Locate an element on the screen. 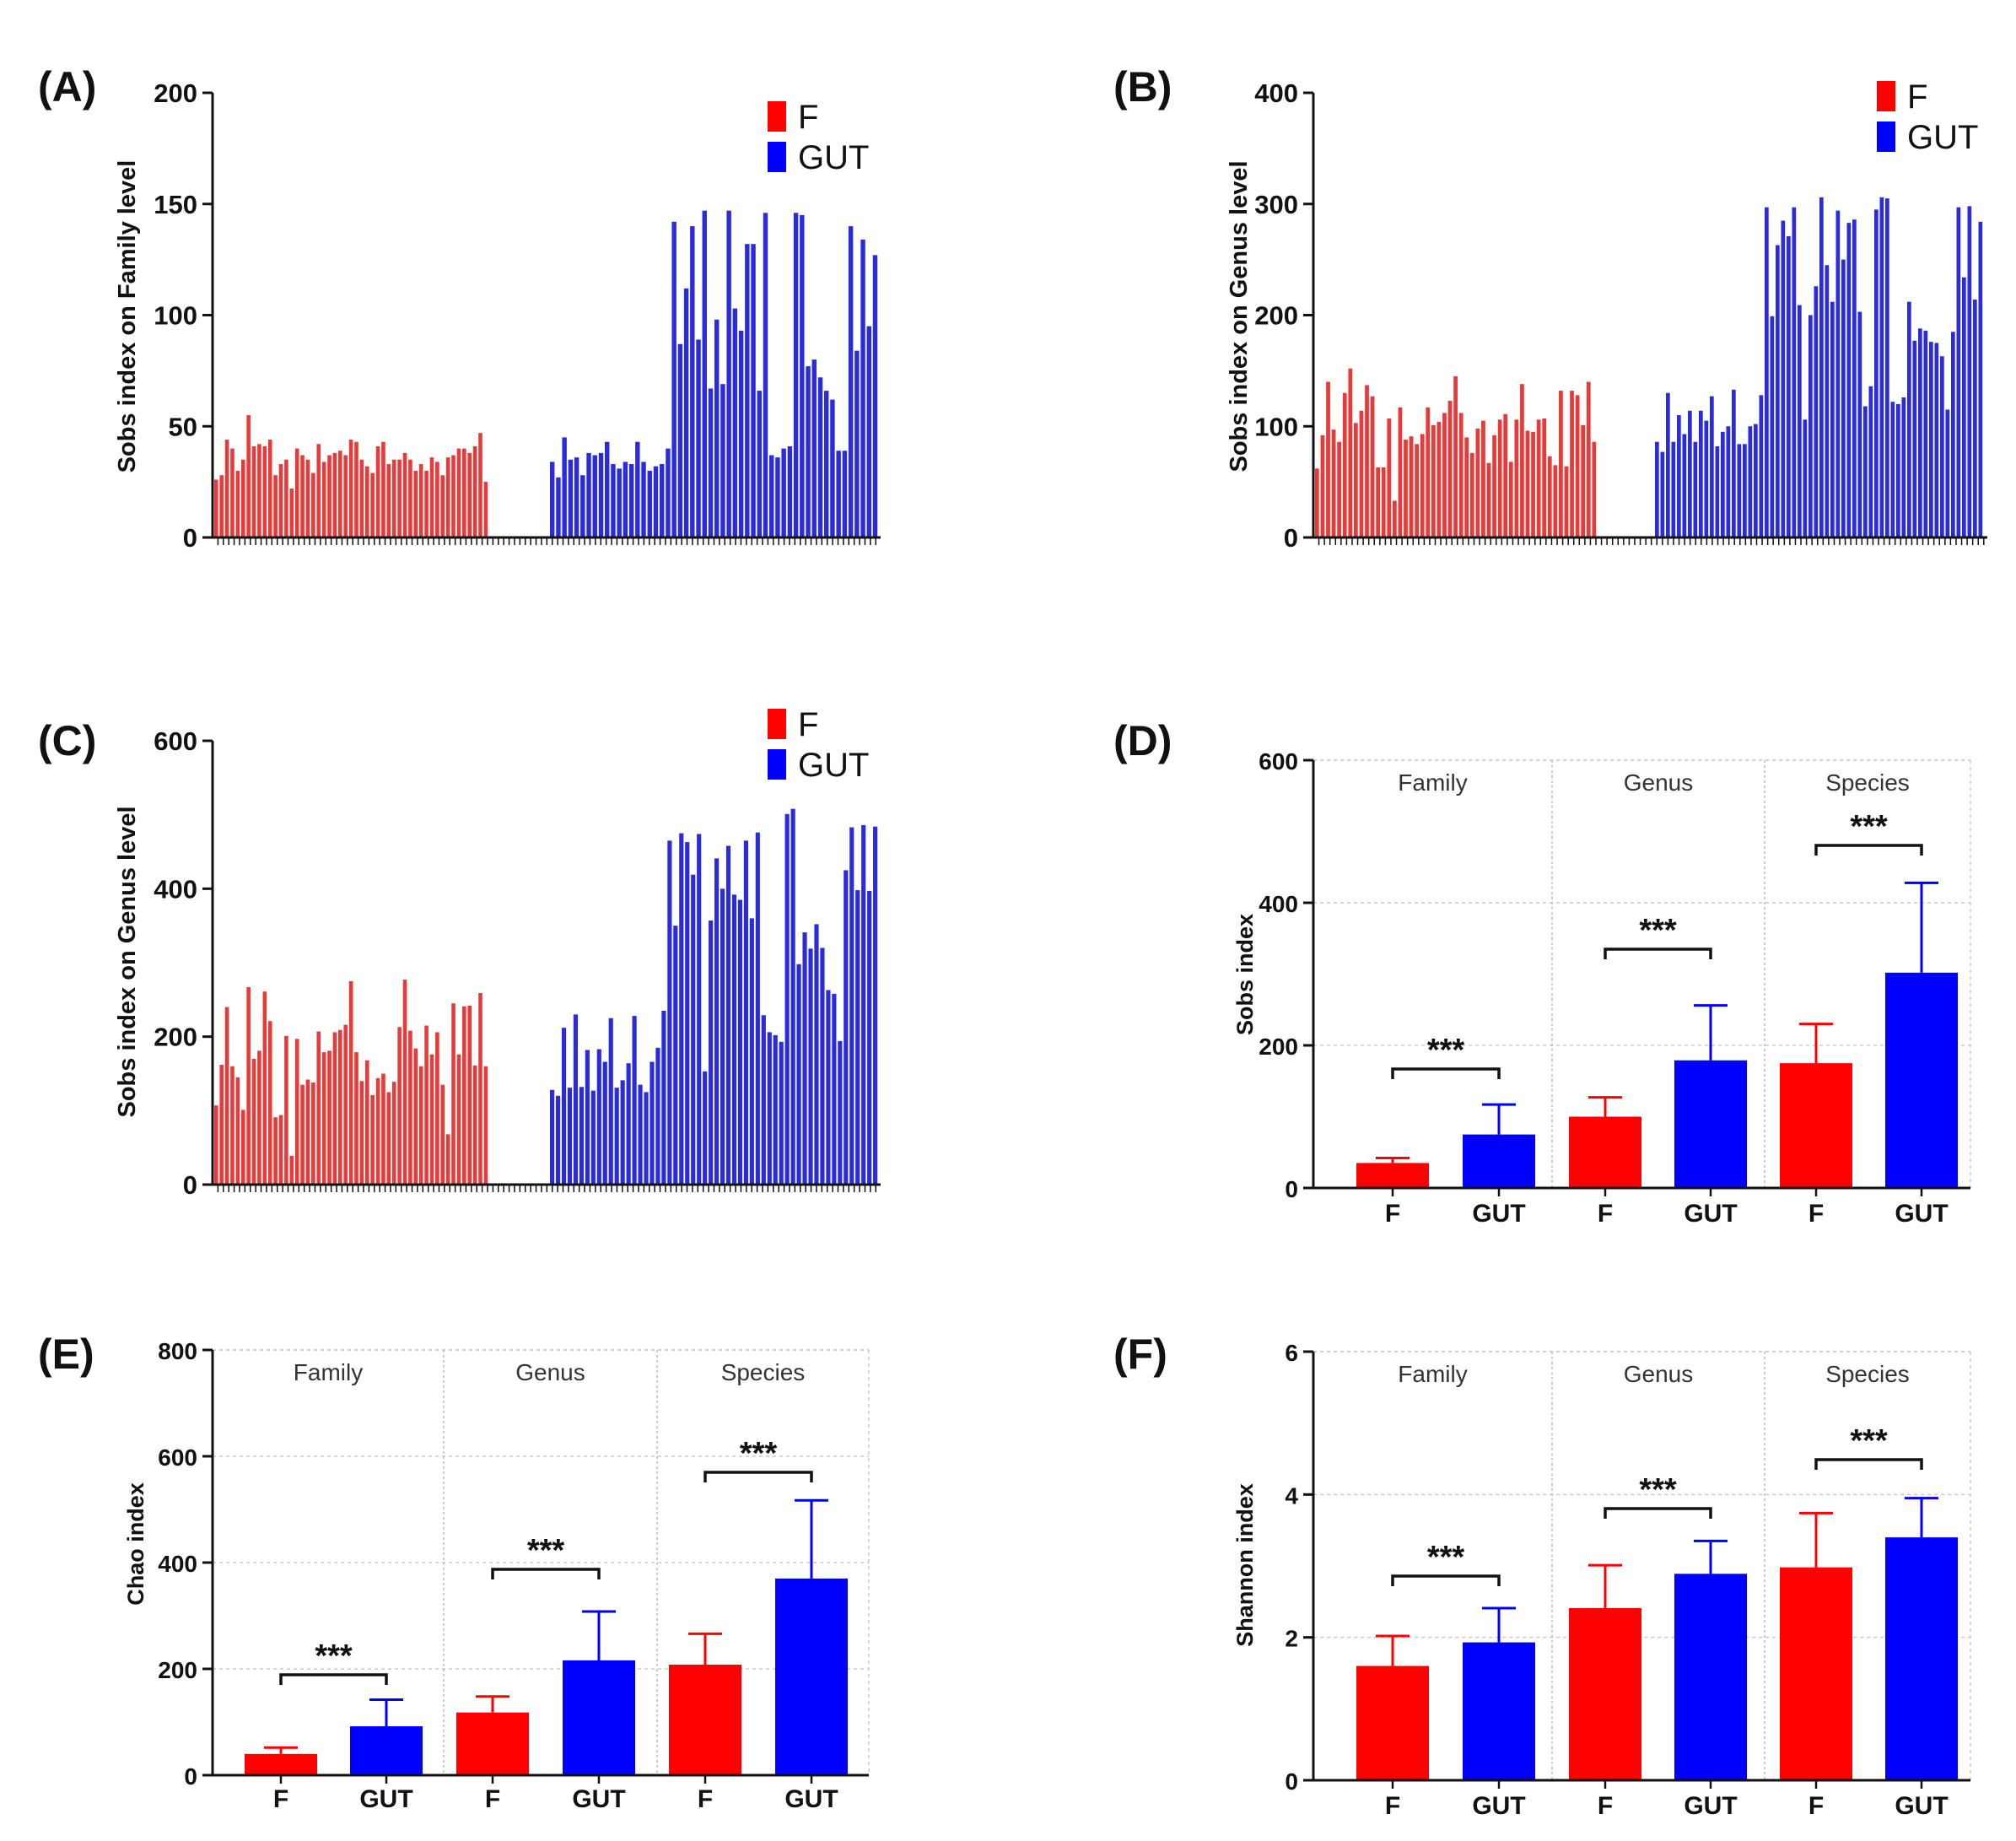 Image resolution: width=2016 pixels, height=1841 pixels. y-tick-label: 200 is located at coordinates (177, 1670).